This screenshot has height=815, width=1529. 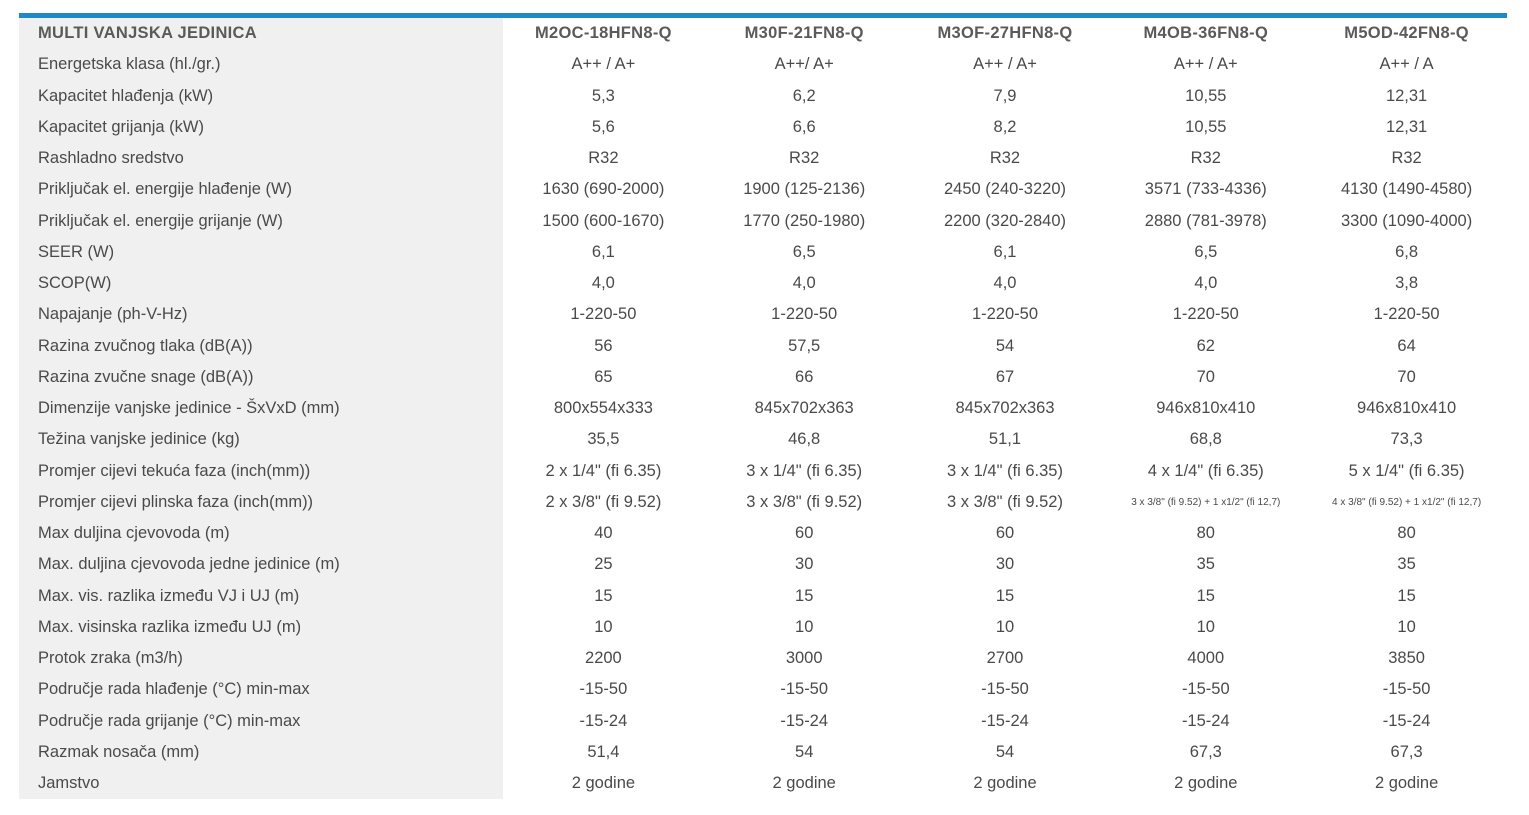 What do you see at coordinates (1406, 533) in the screenshot?
I see `table-cell: 80` at bounding box center [1406, 533].